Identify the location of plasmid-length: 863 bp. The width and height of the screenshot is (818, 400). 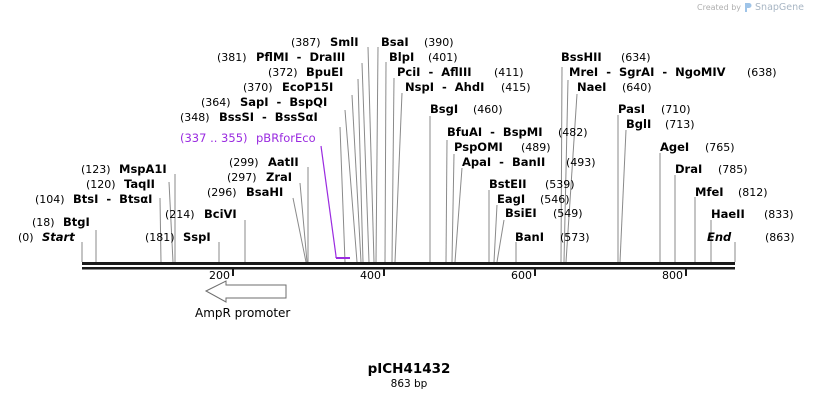
(409, 384).